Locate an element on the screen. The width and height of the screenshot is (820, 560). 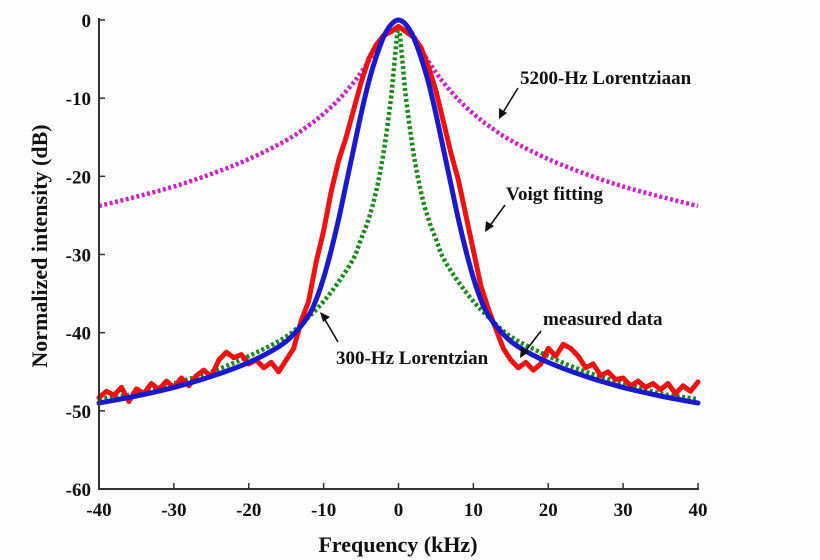
x-tick-label: -40 is located at coordinates (98, 510).